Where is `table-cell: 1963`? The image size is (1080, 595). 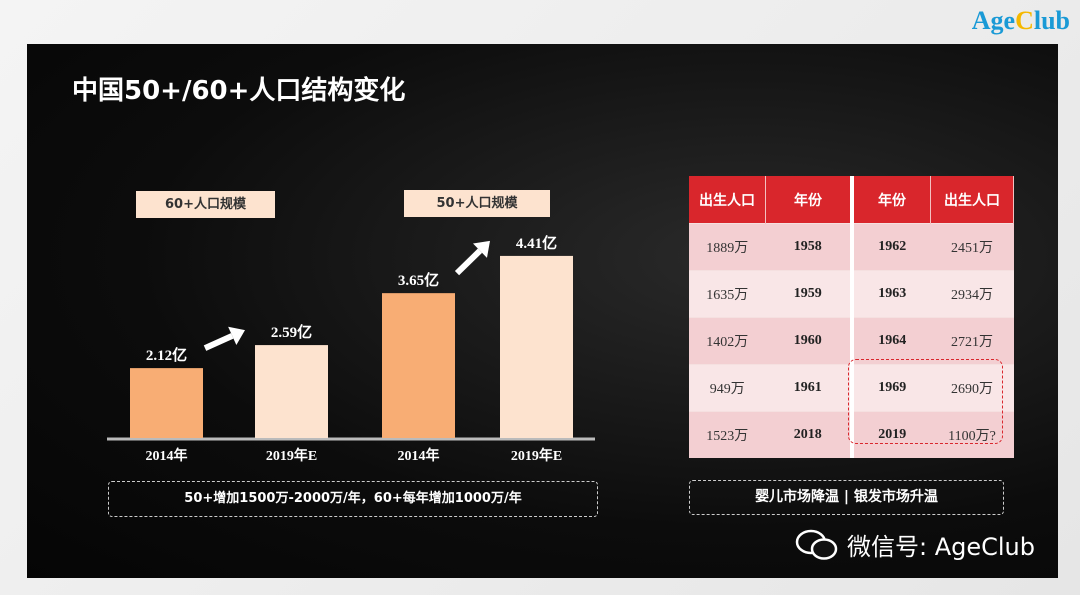 table-cell: 1963 is located at coordinates (891, 294).